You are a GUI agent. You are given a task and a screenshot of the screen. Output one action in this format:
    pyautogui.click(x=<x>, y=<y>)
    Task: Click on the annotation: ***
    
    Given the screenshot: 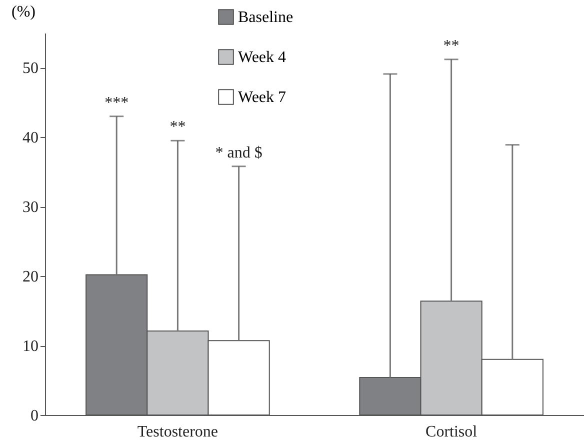 What is the action you would take?
    pyautogui.click(x=116, y=103)
    